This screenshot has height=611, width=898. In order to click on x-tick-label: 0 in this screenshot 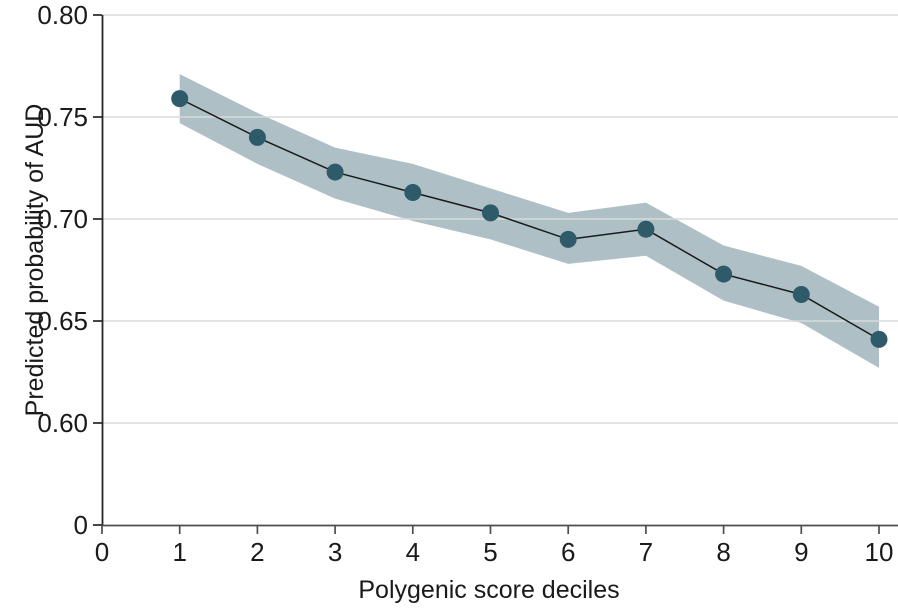, I will do `click(102, 552)`.